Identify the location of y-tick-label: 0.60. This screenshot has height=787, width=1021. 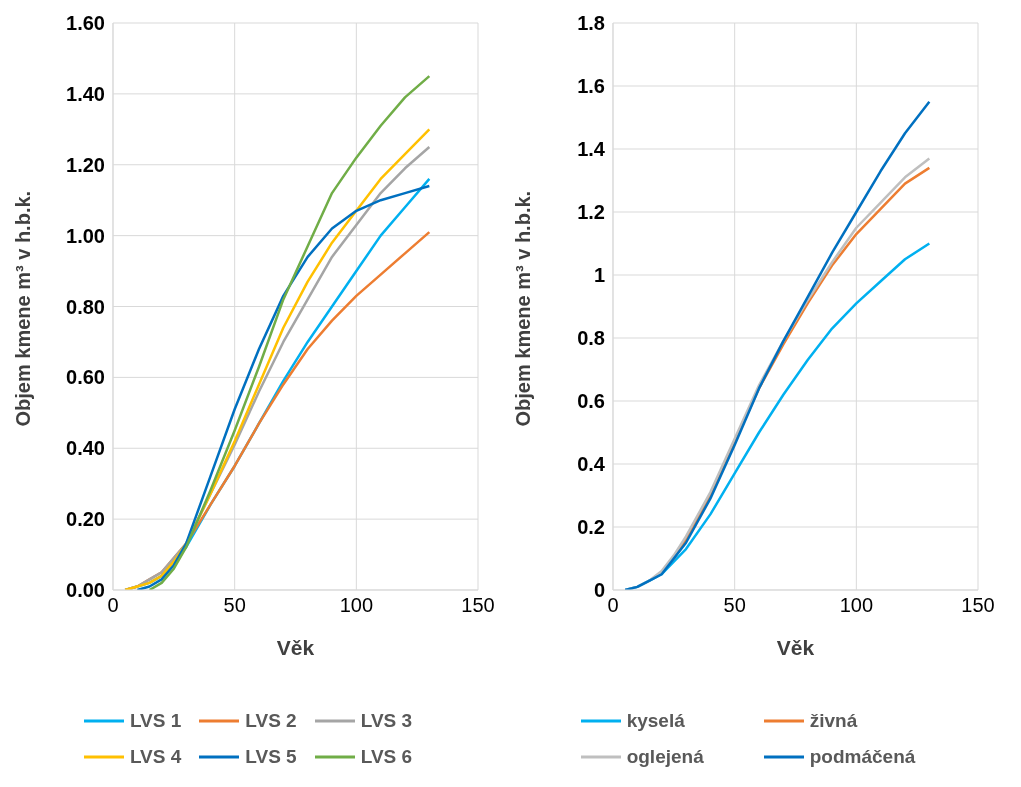
(85, 377).